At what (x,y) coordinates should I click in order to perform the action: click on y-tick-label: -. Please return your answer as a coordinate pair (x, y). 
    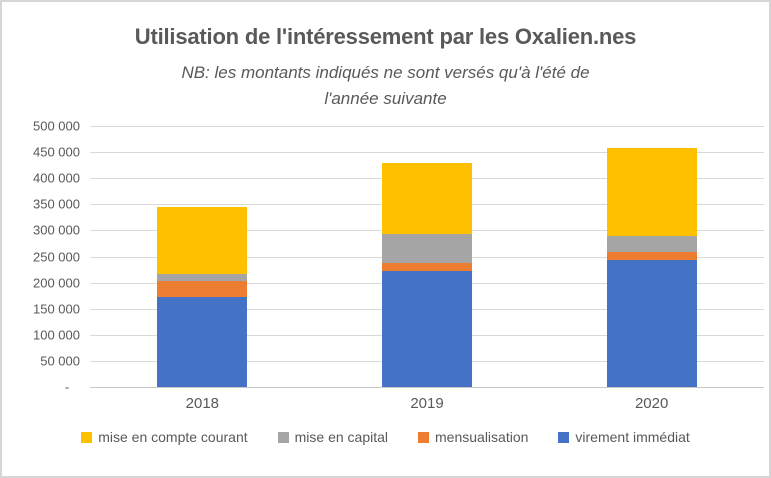
    Looking at the image, I should click on (72, 387).